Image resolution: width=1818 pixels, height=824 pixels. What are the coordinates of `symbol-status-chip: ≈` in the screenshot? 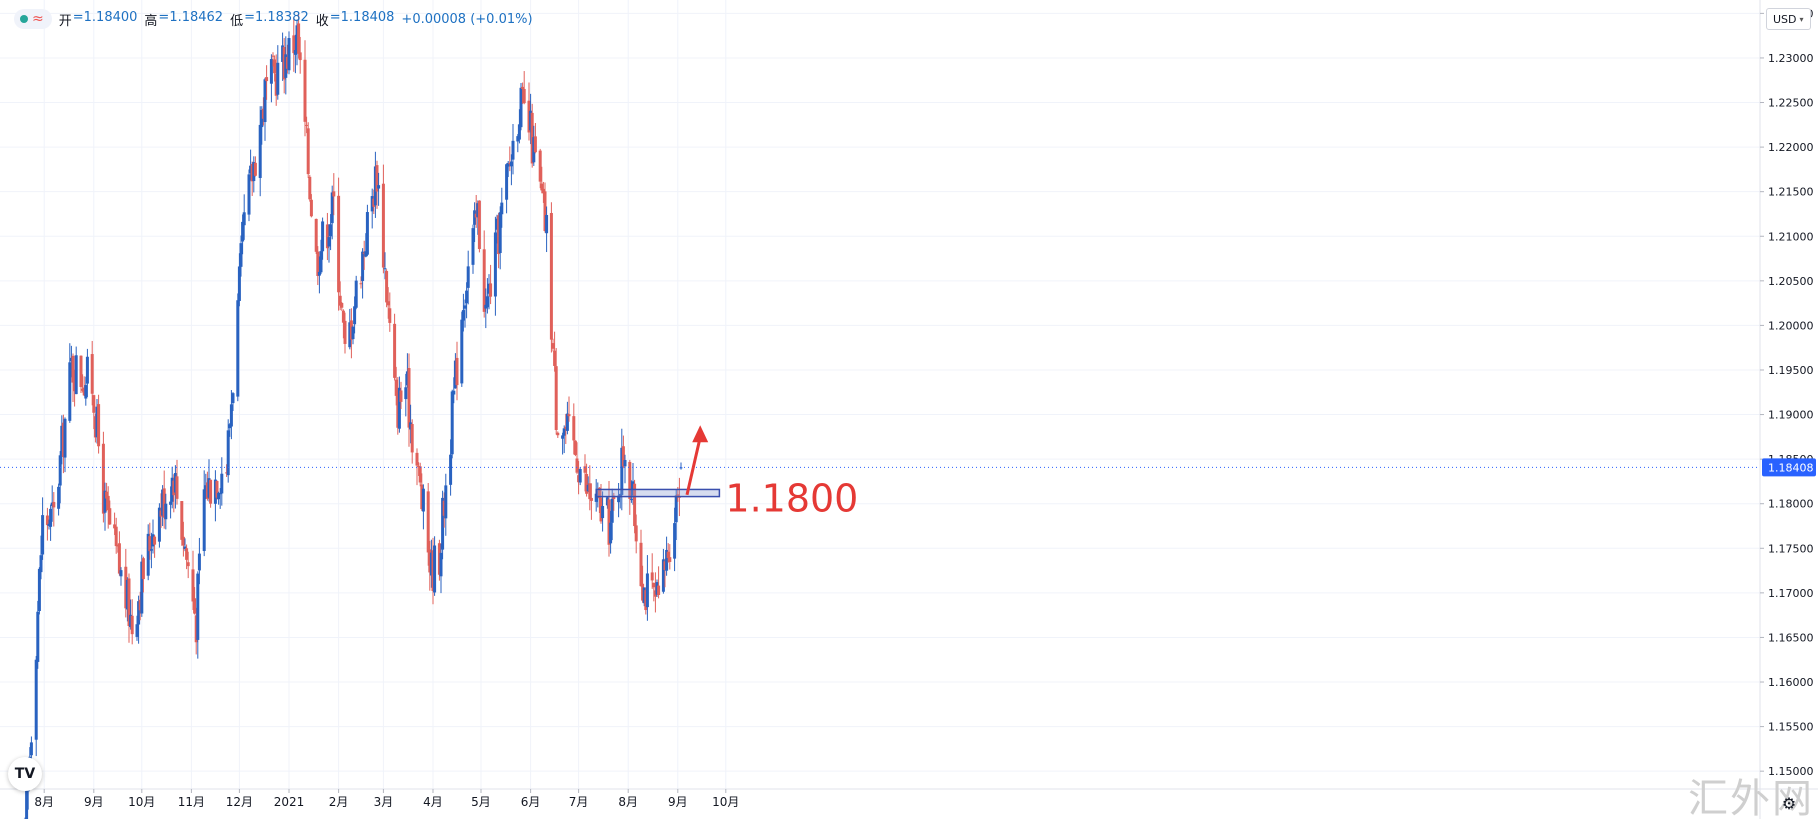 It's located at (33, 19).